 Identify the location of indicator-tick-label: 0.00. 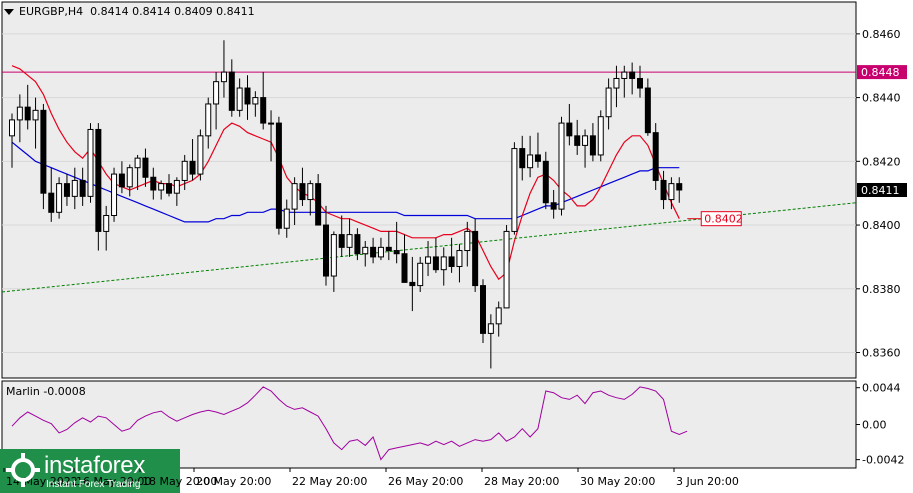
(874, 425).